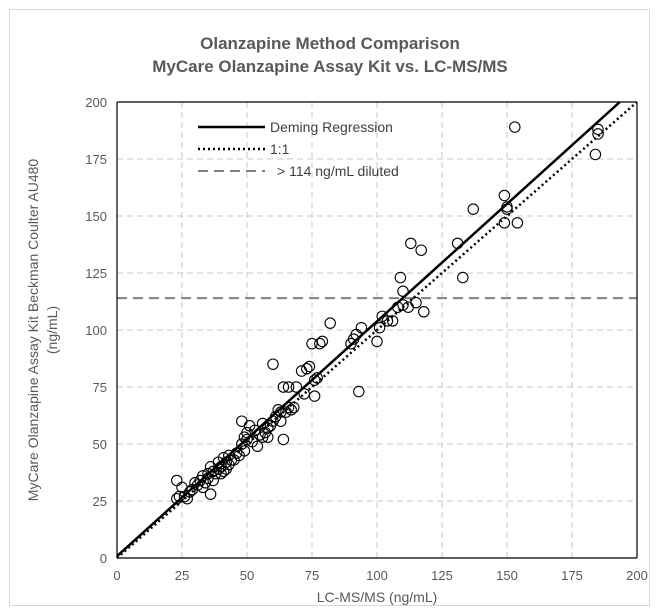 This screenshot has width=659, height=615. What do you see at coordinates (330, 43) in the screenshot?
I see `chart-title: Olanzapine Method Comparison` at bounding box center [330, 43].